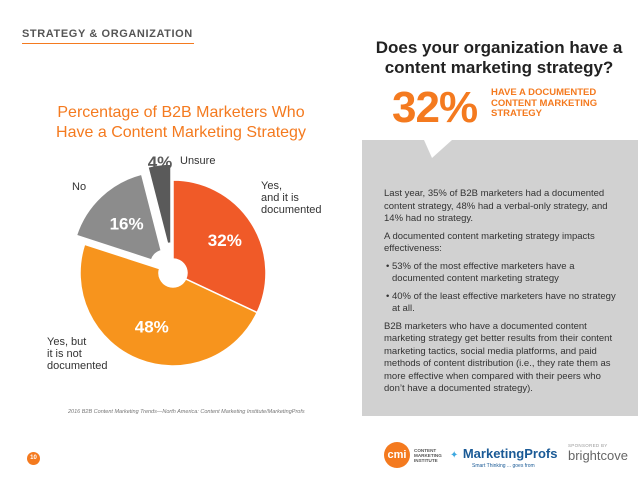  Describe the element at coordinates (107, 34) in the screenshot. I see `section-header: STRATEGY & ORGANIZATION` at that location.